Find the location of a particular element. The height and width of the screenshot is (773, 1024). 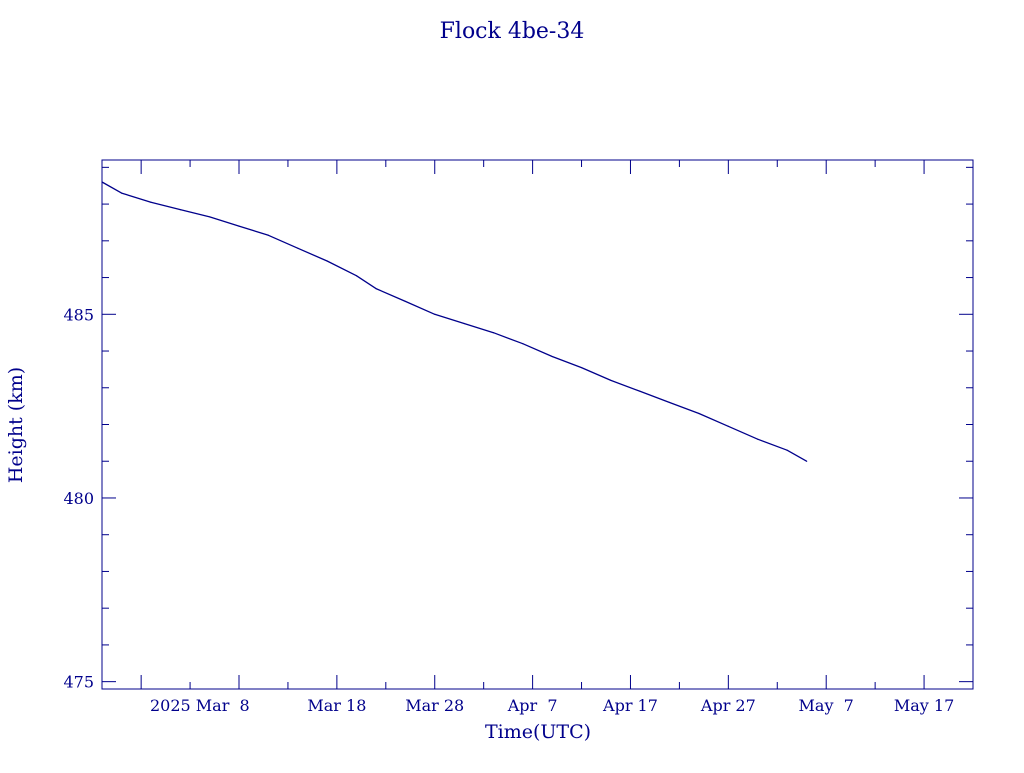

y-axis-tick-labels: 475 480 485 is located at coordinates (78, 498).